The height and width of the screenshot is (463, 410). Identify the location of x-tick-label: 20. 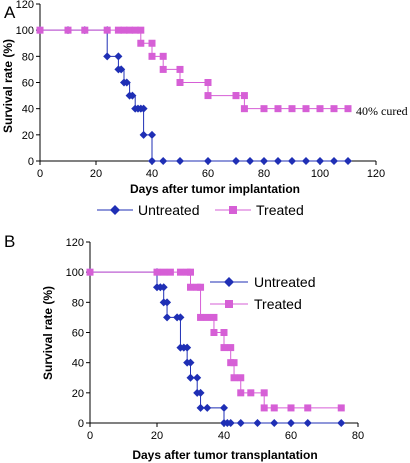
(157, 436).